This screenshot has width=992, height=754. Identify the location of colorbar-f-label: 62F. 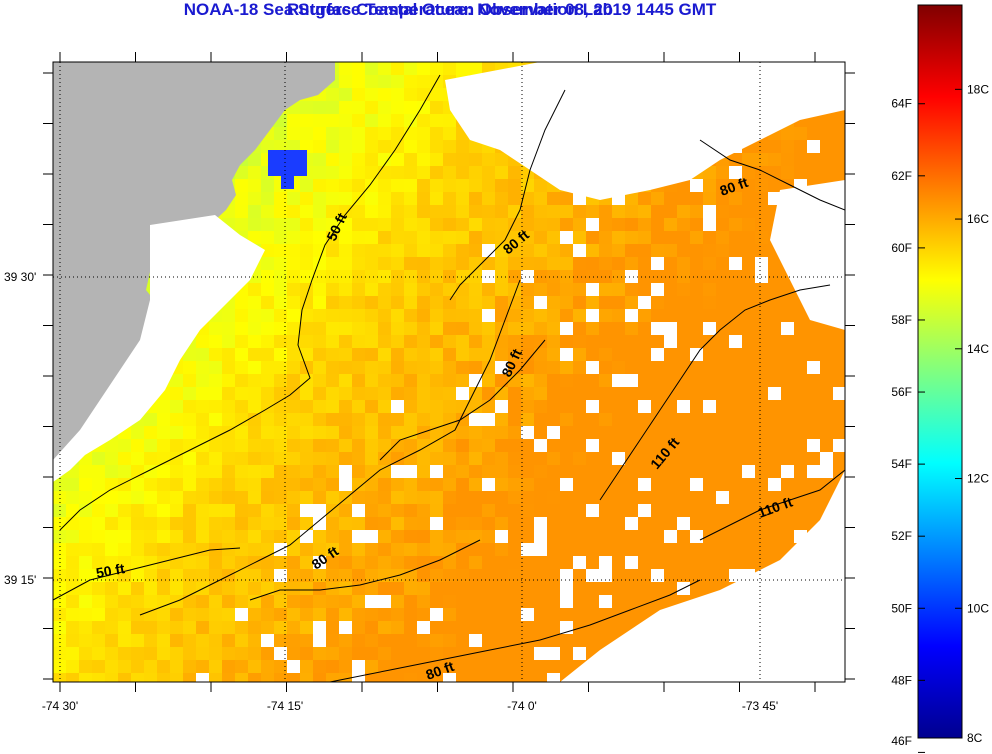
(901, 176).